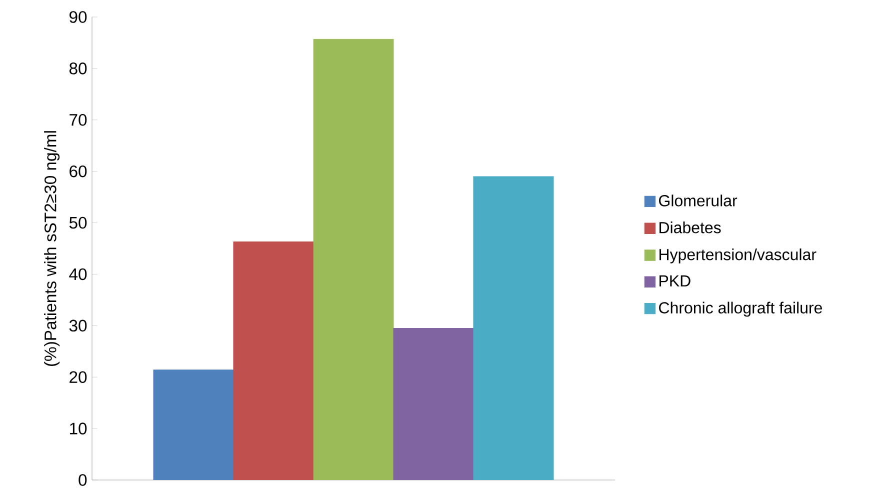 This screenshot has width=879, height=488. What do you see at coordinates (78, 17) in the screenshot?
I see `y-tick-label: 90` at bounding box center [78, 17].